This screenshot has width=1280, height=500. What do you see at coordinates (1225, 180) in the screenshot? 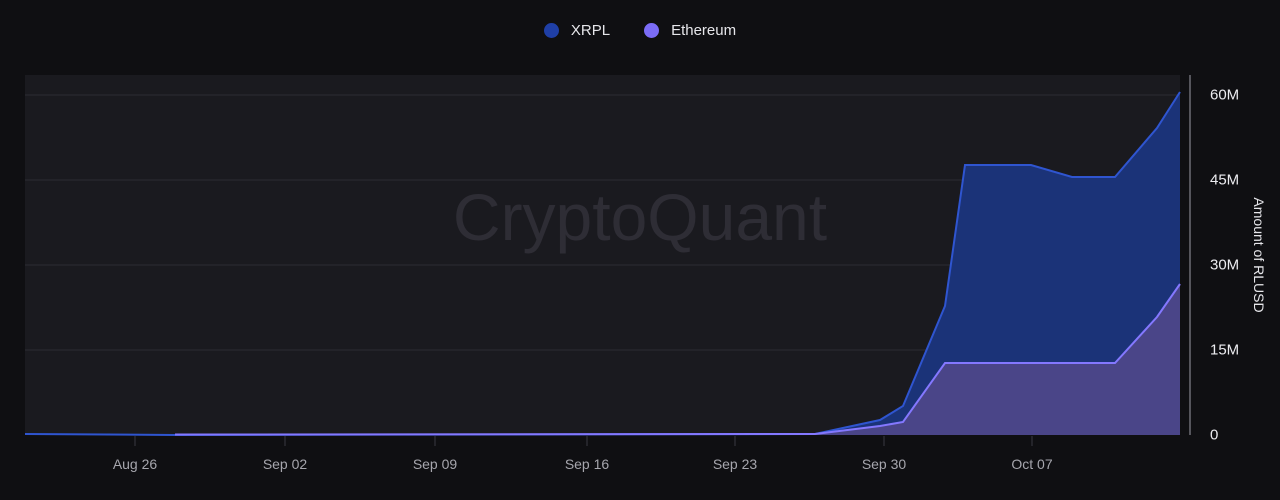
I see `y-tick-45m: 45M` at bounding box center [1225, 180].